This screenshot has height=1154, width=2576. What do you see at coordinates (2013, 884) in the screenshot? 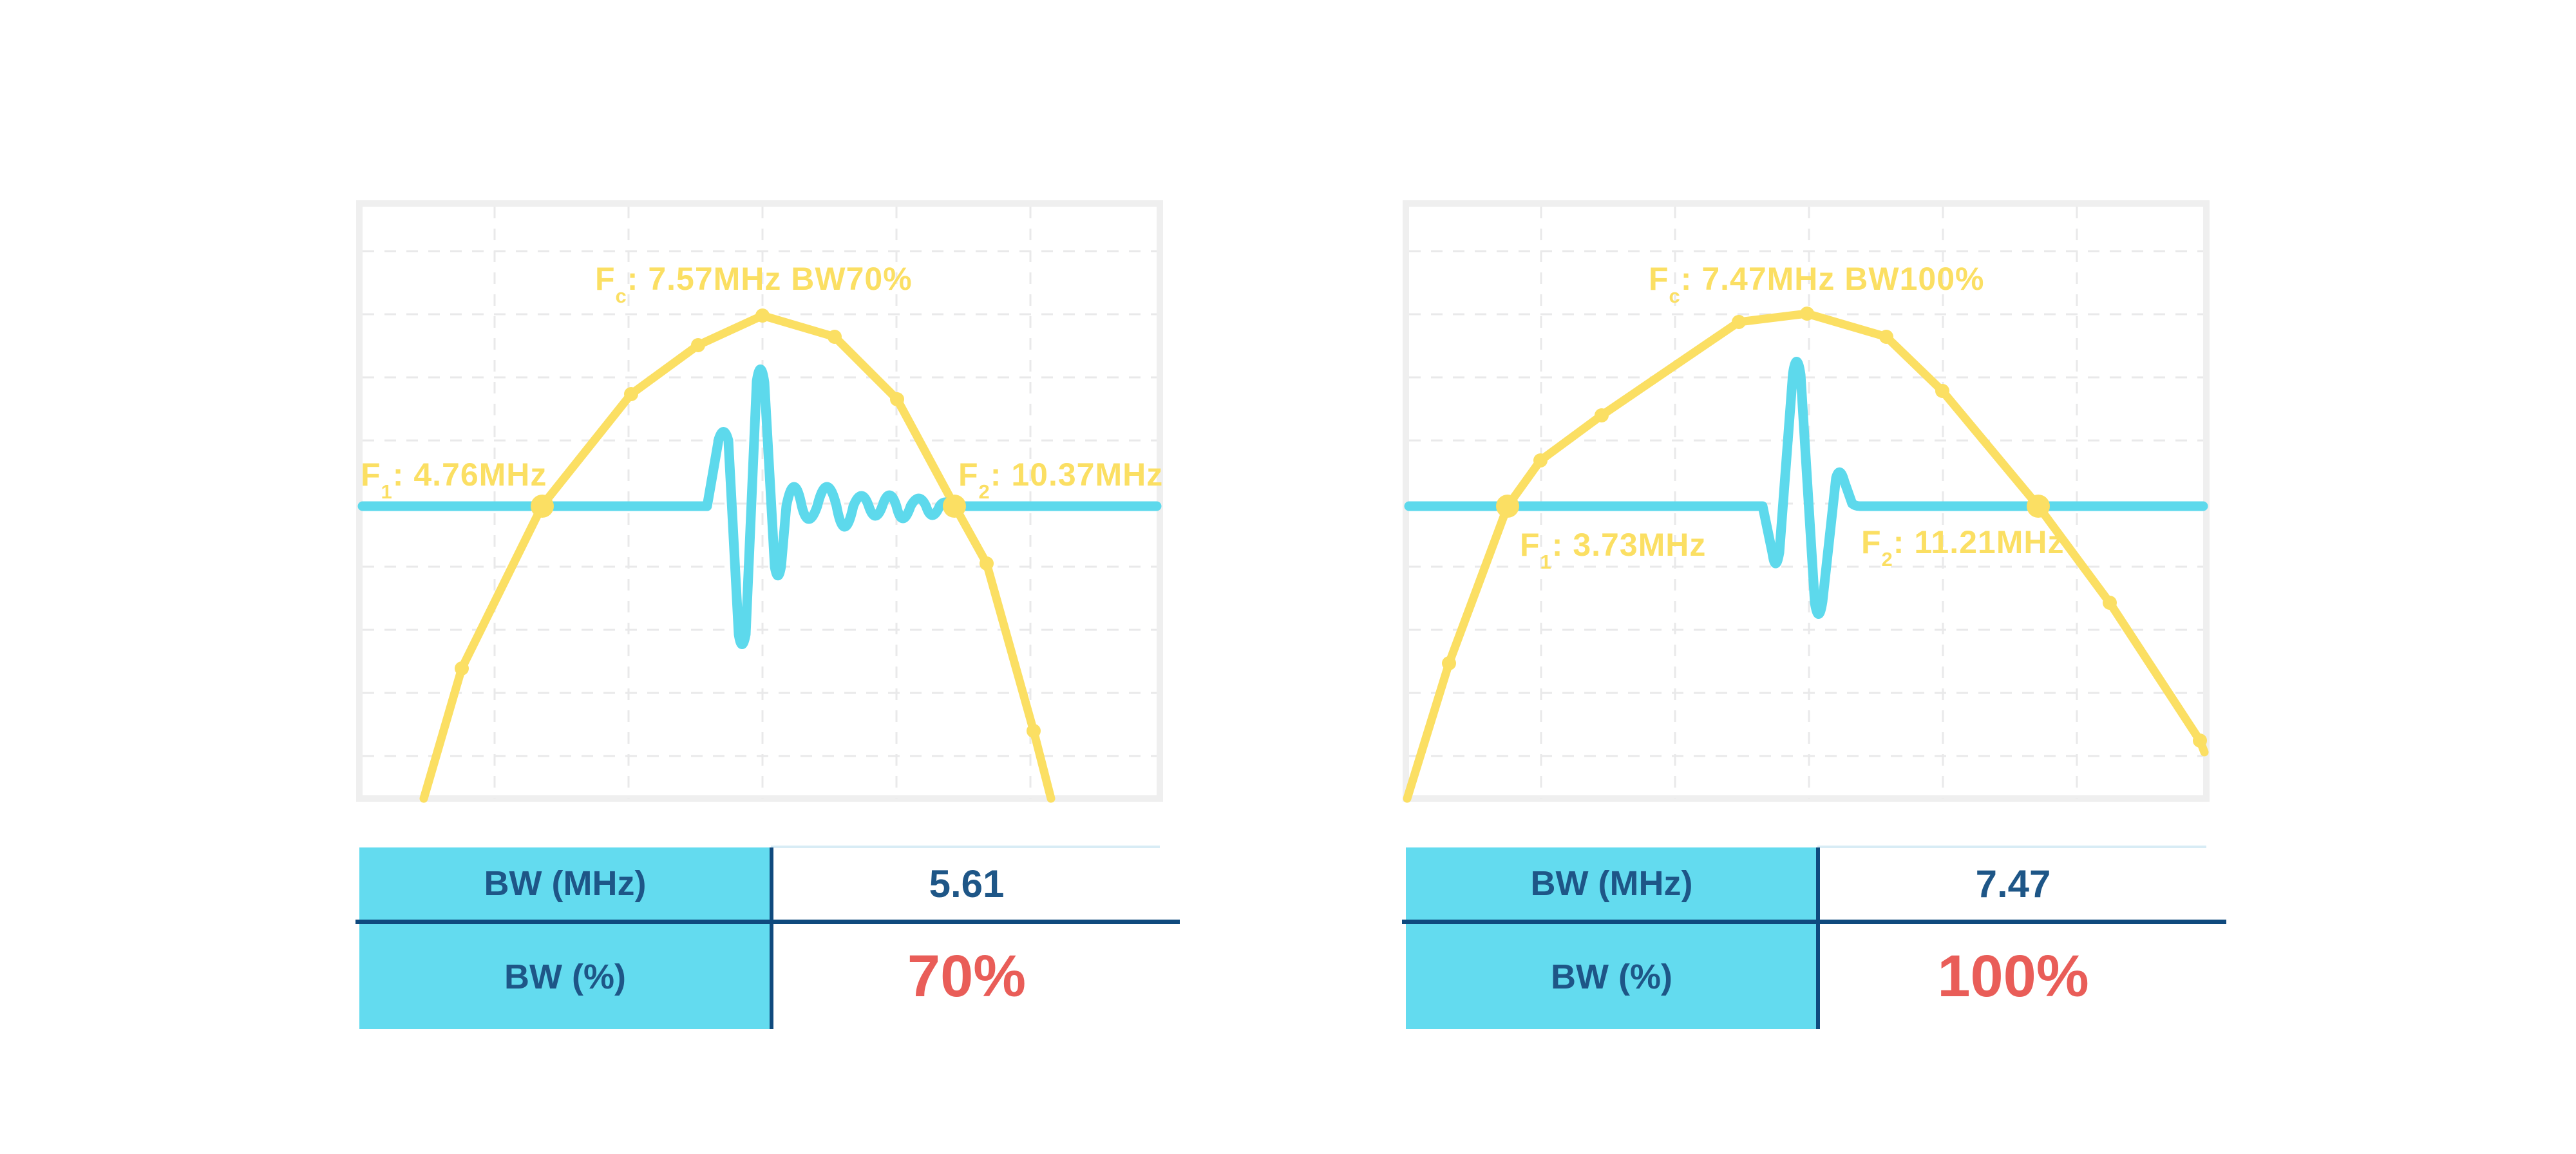
I see `bw-mhz-value: 7.47` at bounding box center [2013, 884].